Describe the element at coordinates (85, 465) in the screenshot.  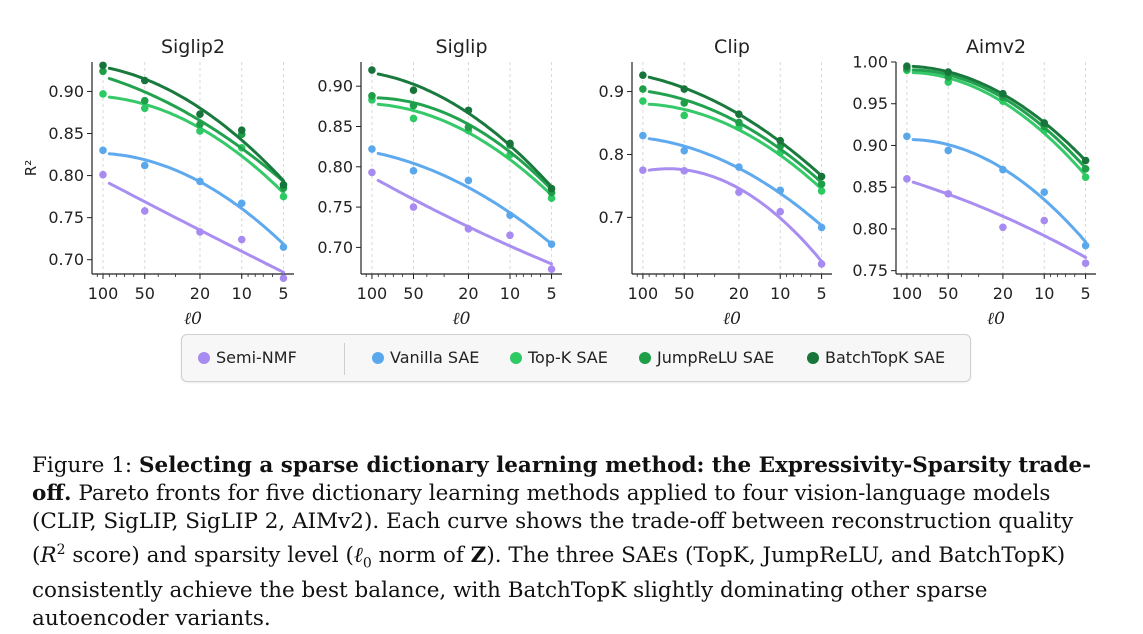
I see `caption-prefix: Figure 1:` at that location.